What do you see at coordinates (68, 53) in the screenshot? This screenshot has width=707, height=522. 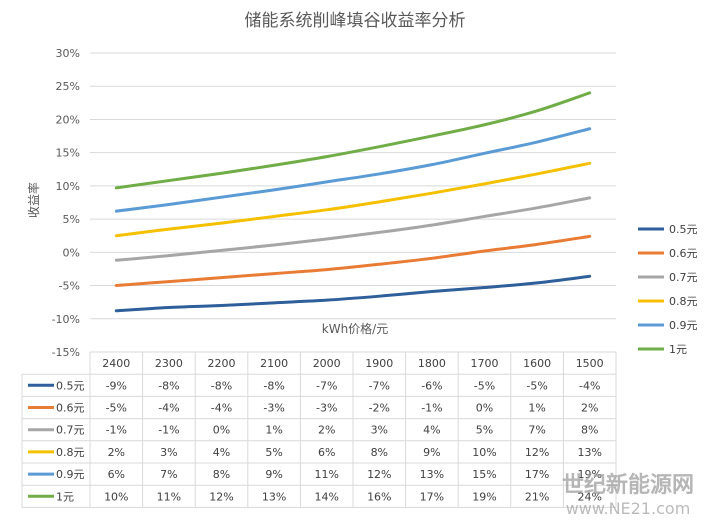 I see `y-tick-label: 30%` at bounding box center [68, 53].